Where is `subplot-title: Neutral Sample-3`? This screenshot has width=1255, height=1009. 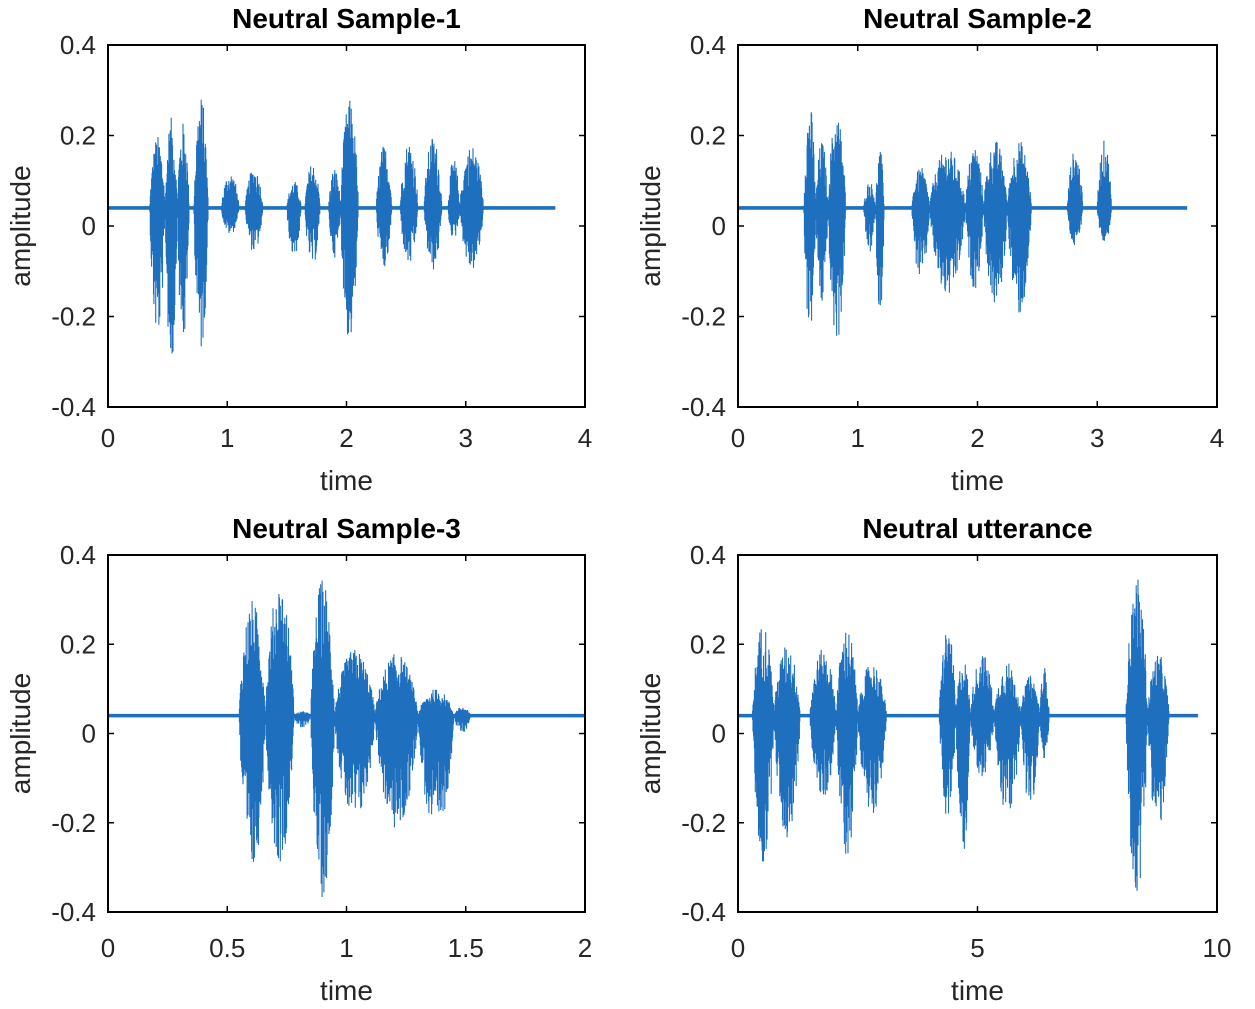
subplot-title: Neutral Sample-3 is located at coordinates (346, 528).